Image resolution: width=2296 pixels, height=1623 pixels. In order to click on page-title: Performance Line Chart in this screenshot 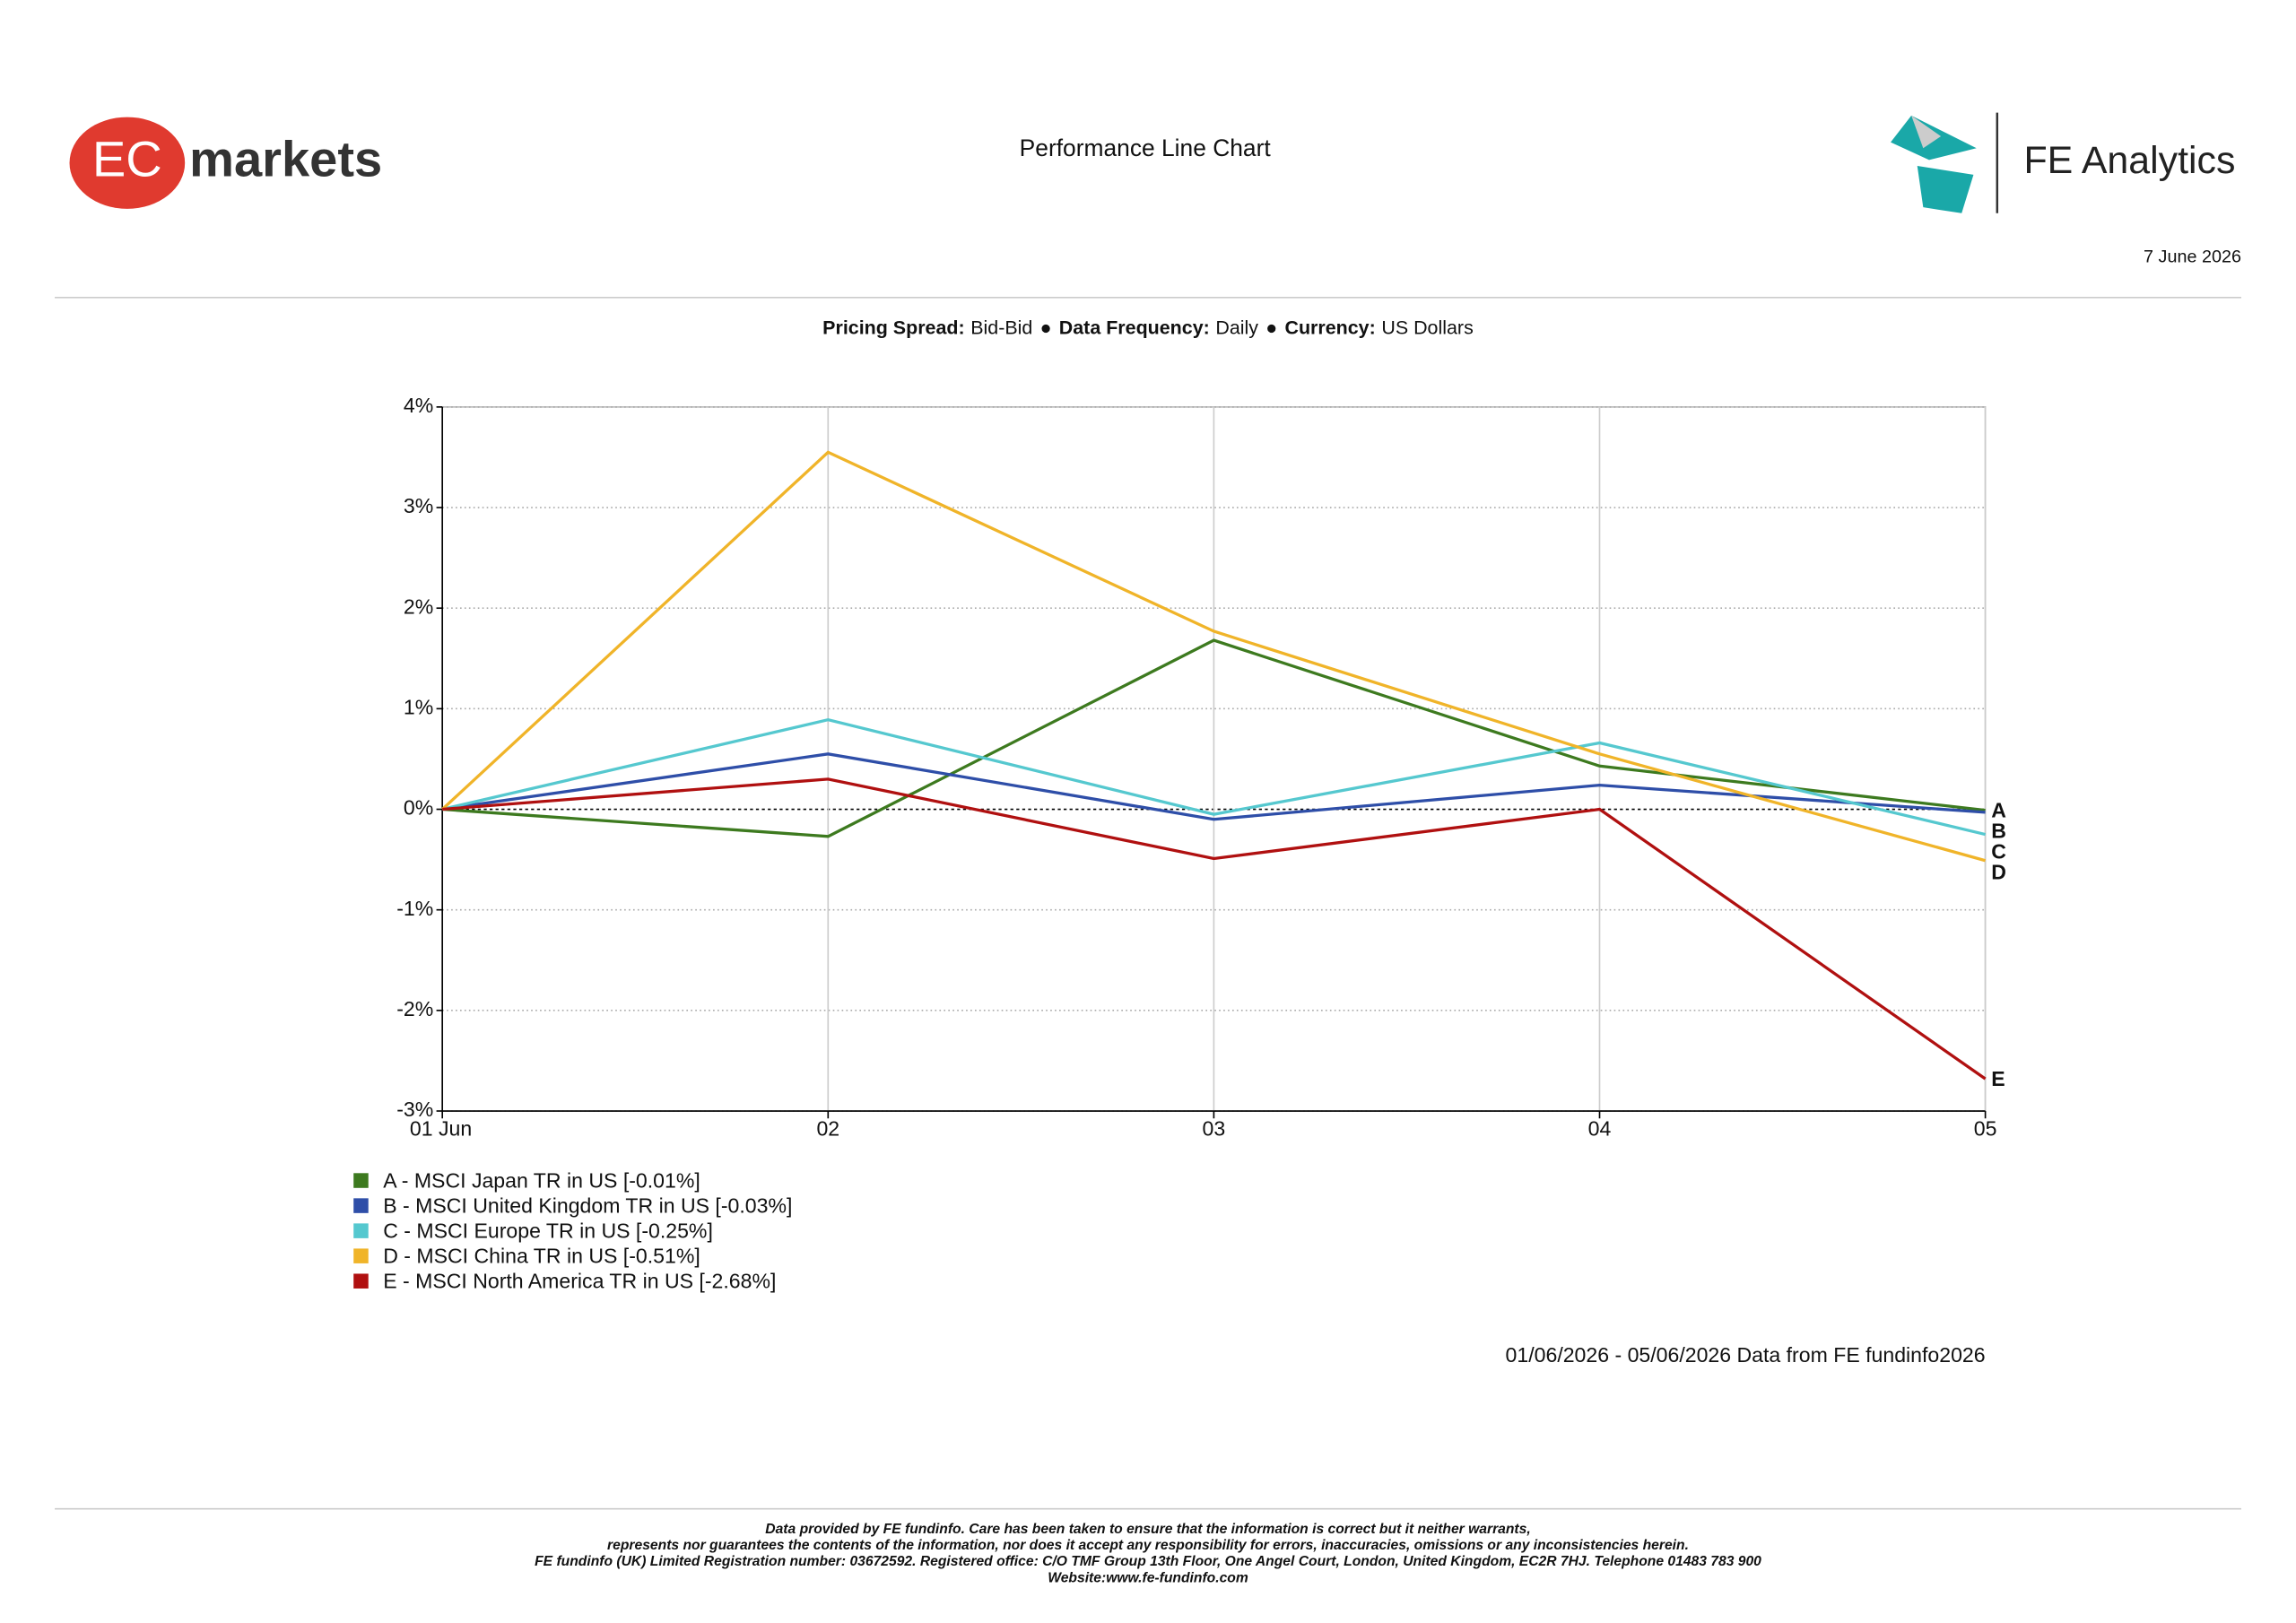, I will do `click(1146, 148)`.